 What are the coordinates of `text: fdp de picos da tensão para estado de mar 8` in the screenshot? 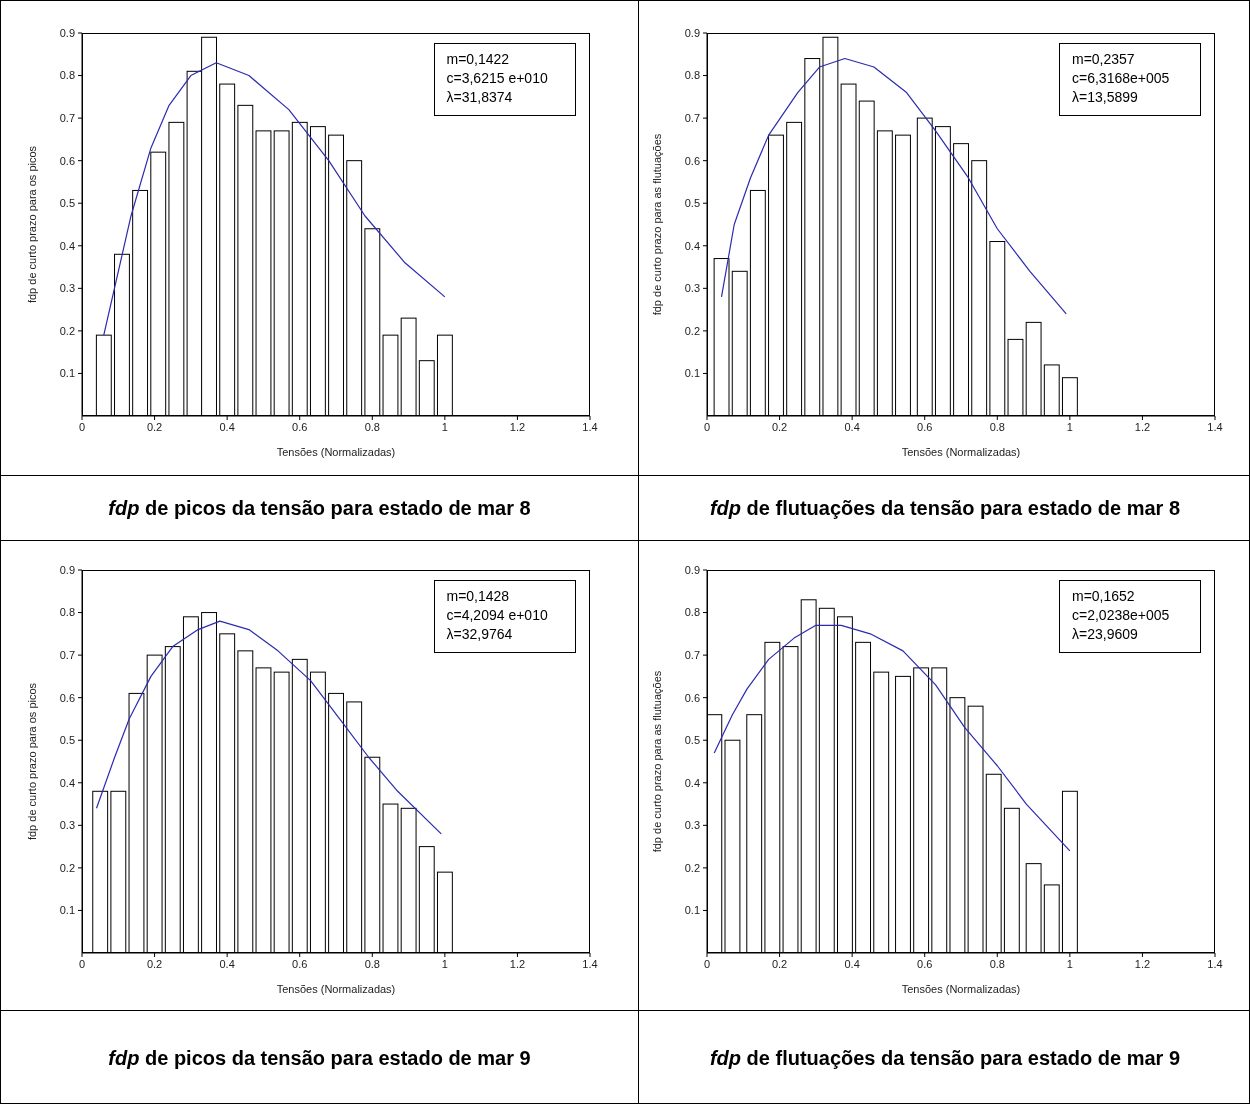 It's located at (319, 508).